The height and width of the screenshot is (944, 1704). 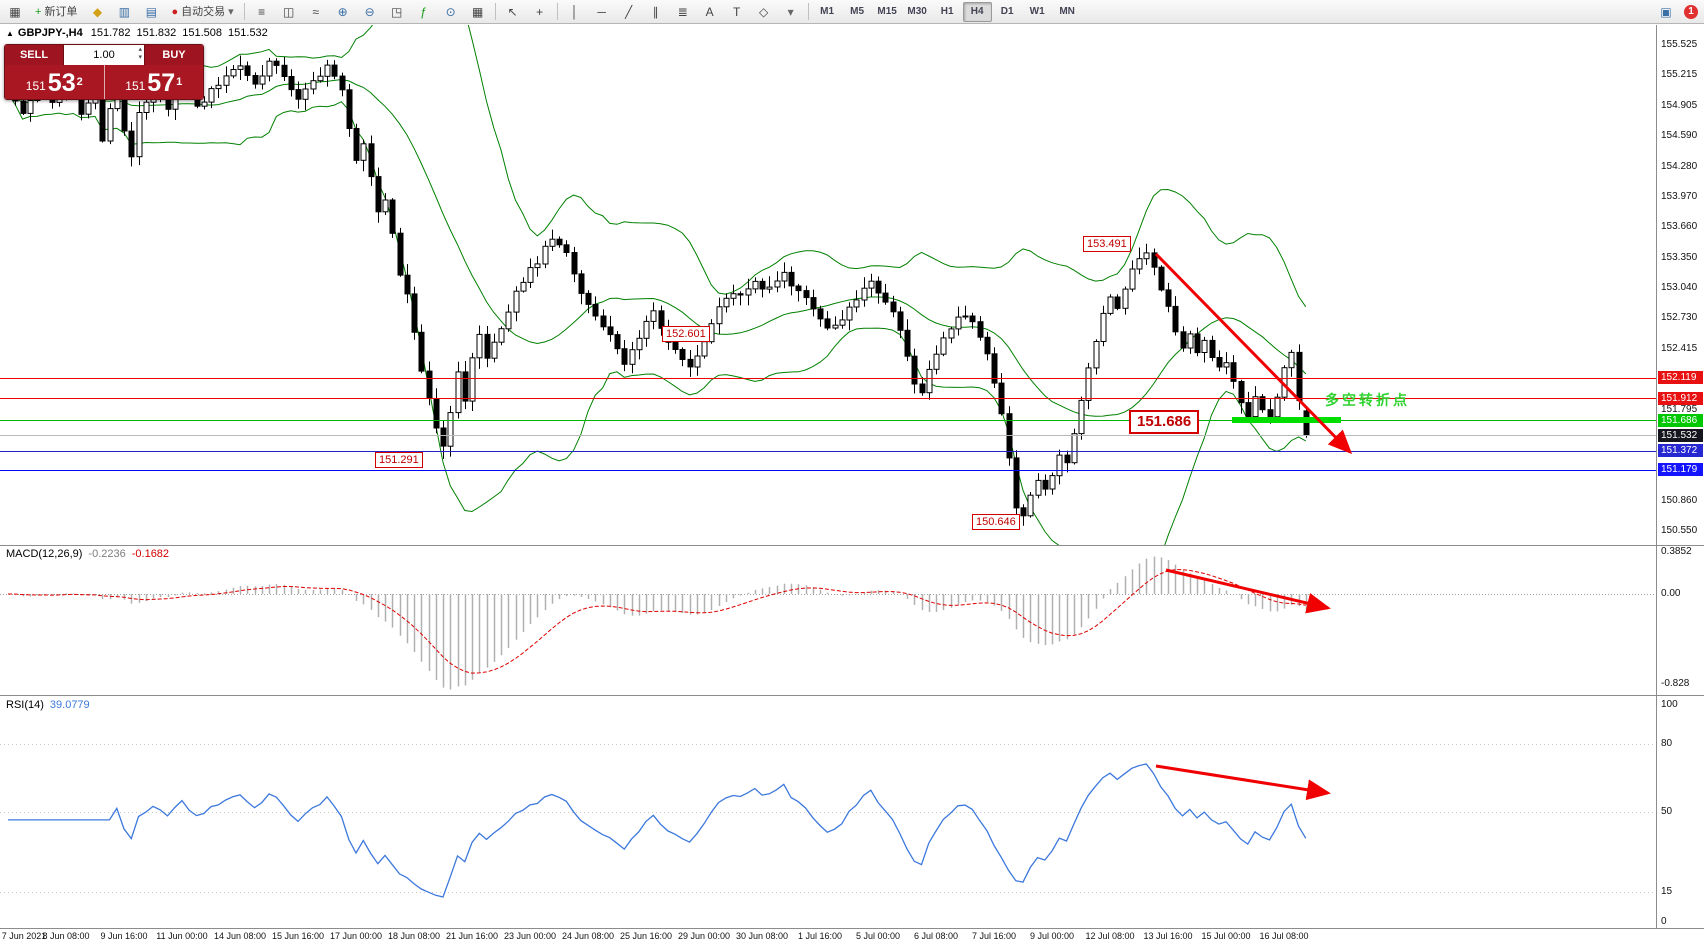 I want to click on tile-windows-icon: ◳, so click(x=396, y=11).